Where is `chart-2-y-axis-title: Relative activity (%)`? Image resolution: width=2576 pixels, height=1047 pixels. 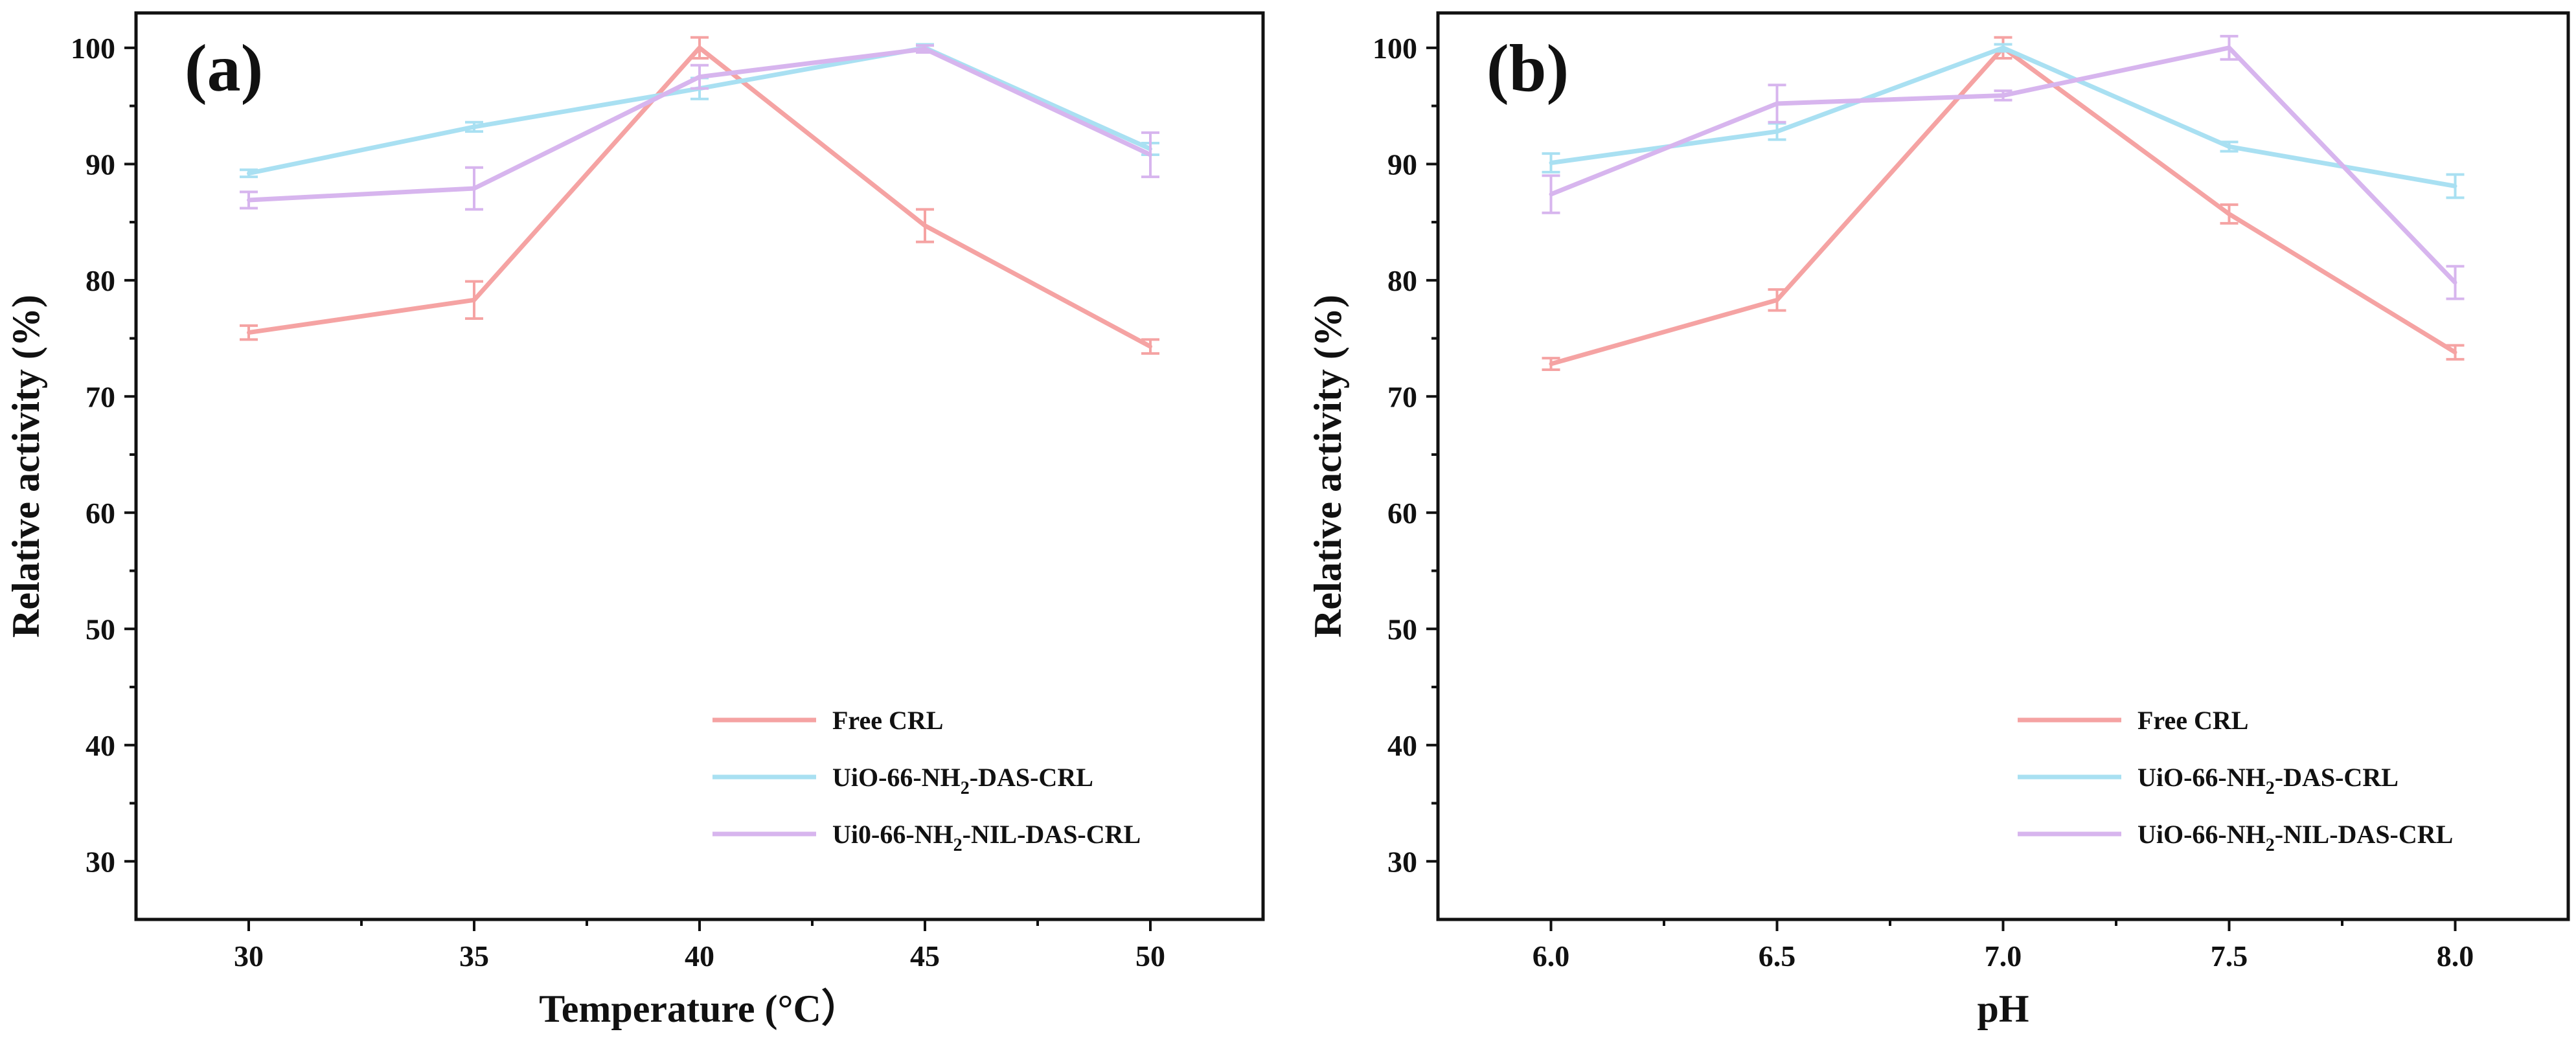 chart-2-y-axis-title: Relative activity (%) is located at coordinates (1328, 466).